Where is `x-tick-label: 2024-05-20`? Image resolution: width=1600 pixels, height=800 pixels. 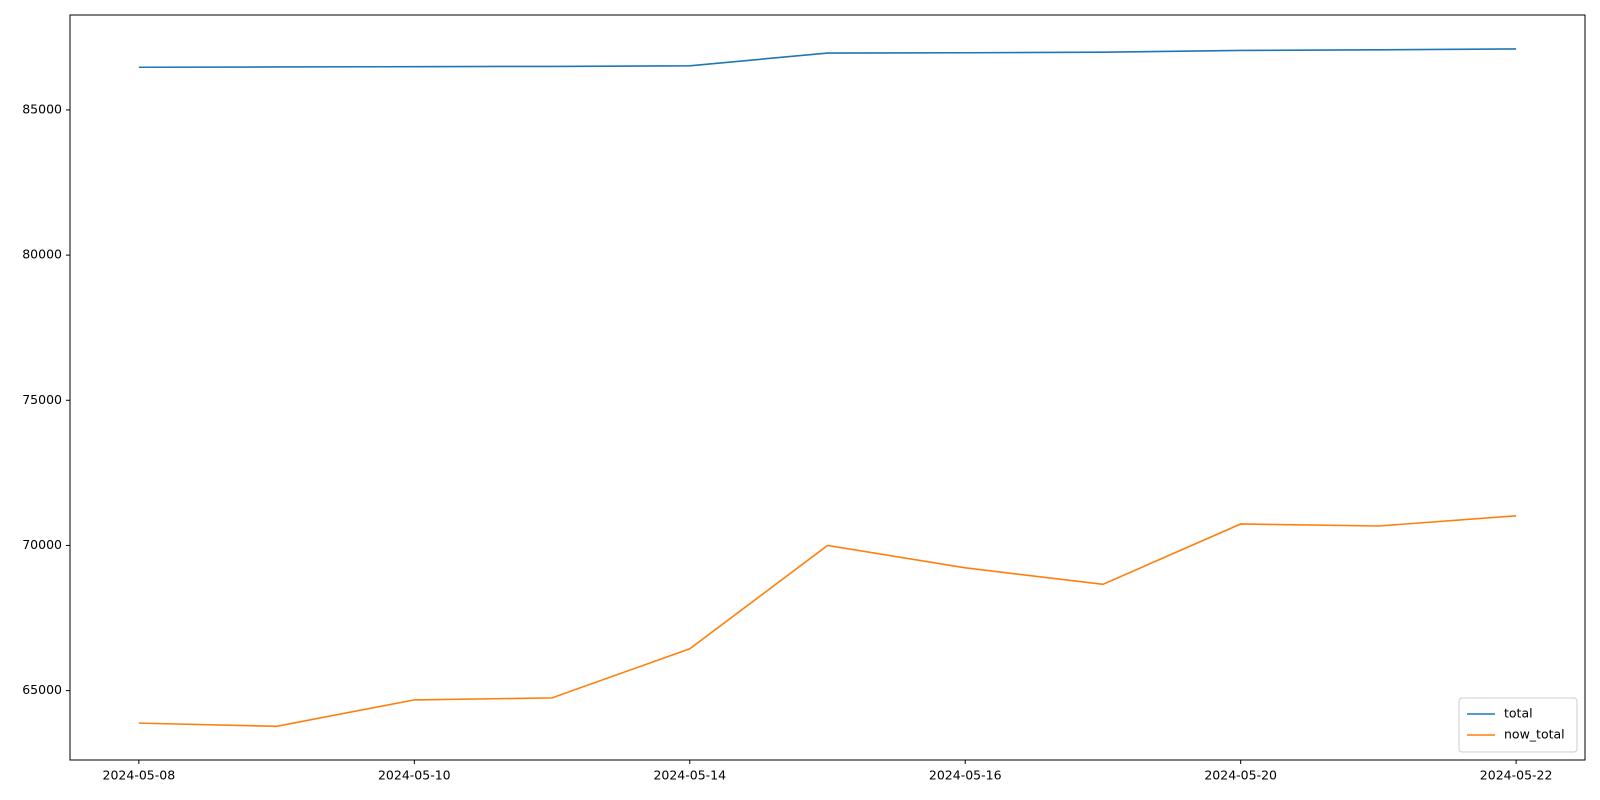 x-tick-label: 2024-05-20 is located at coordinates (1240, 775).